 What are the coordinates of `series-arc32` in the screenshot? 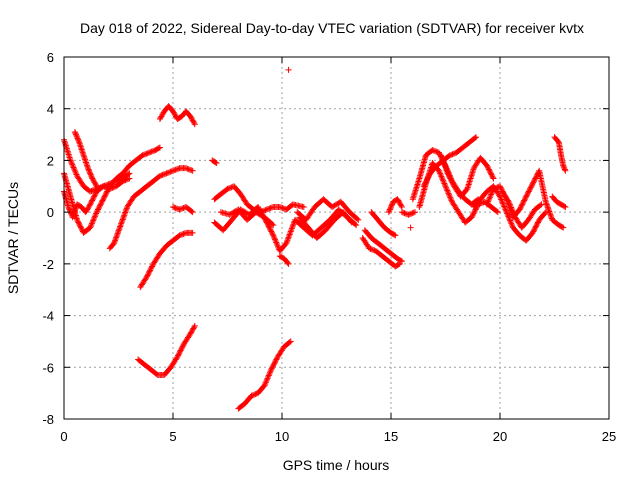 It's located at (560, 154).